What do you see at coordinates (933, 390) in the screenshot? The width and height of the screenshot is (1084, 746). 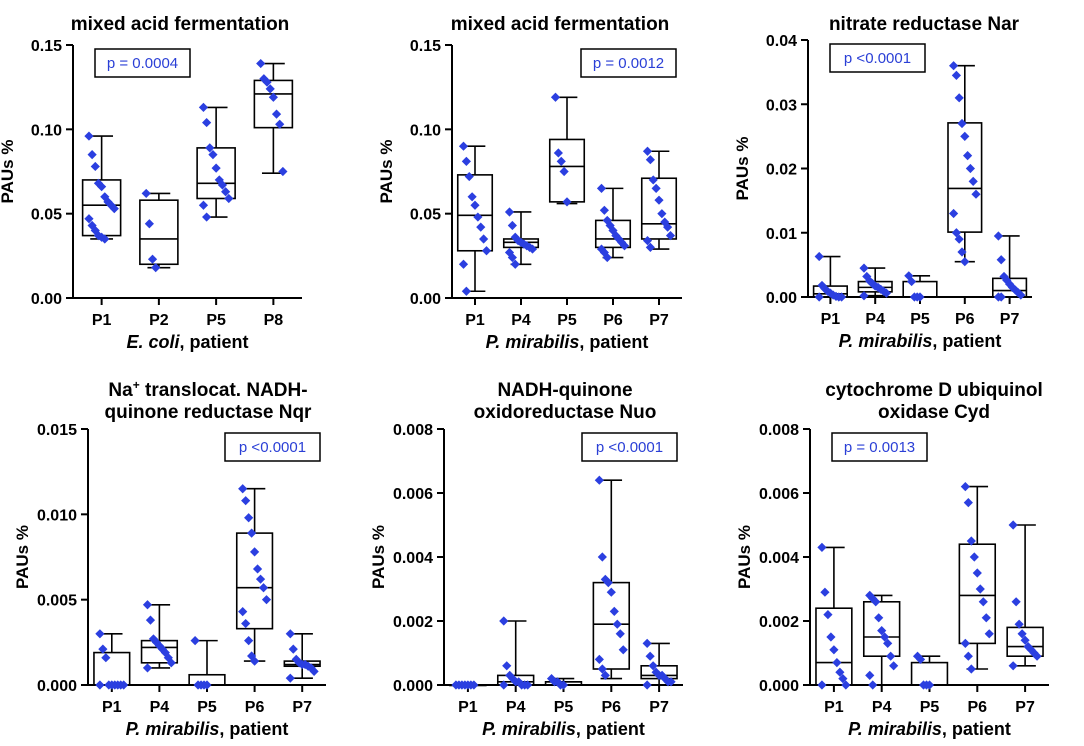 I see `panel-title-line: cytochrome D ubiquinol` at bounding box center [933, 390].